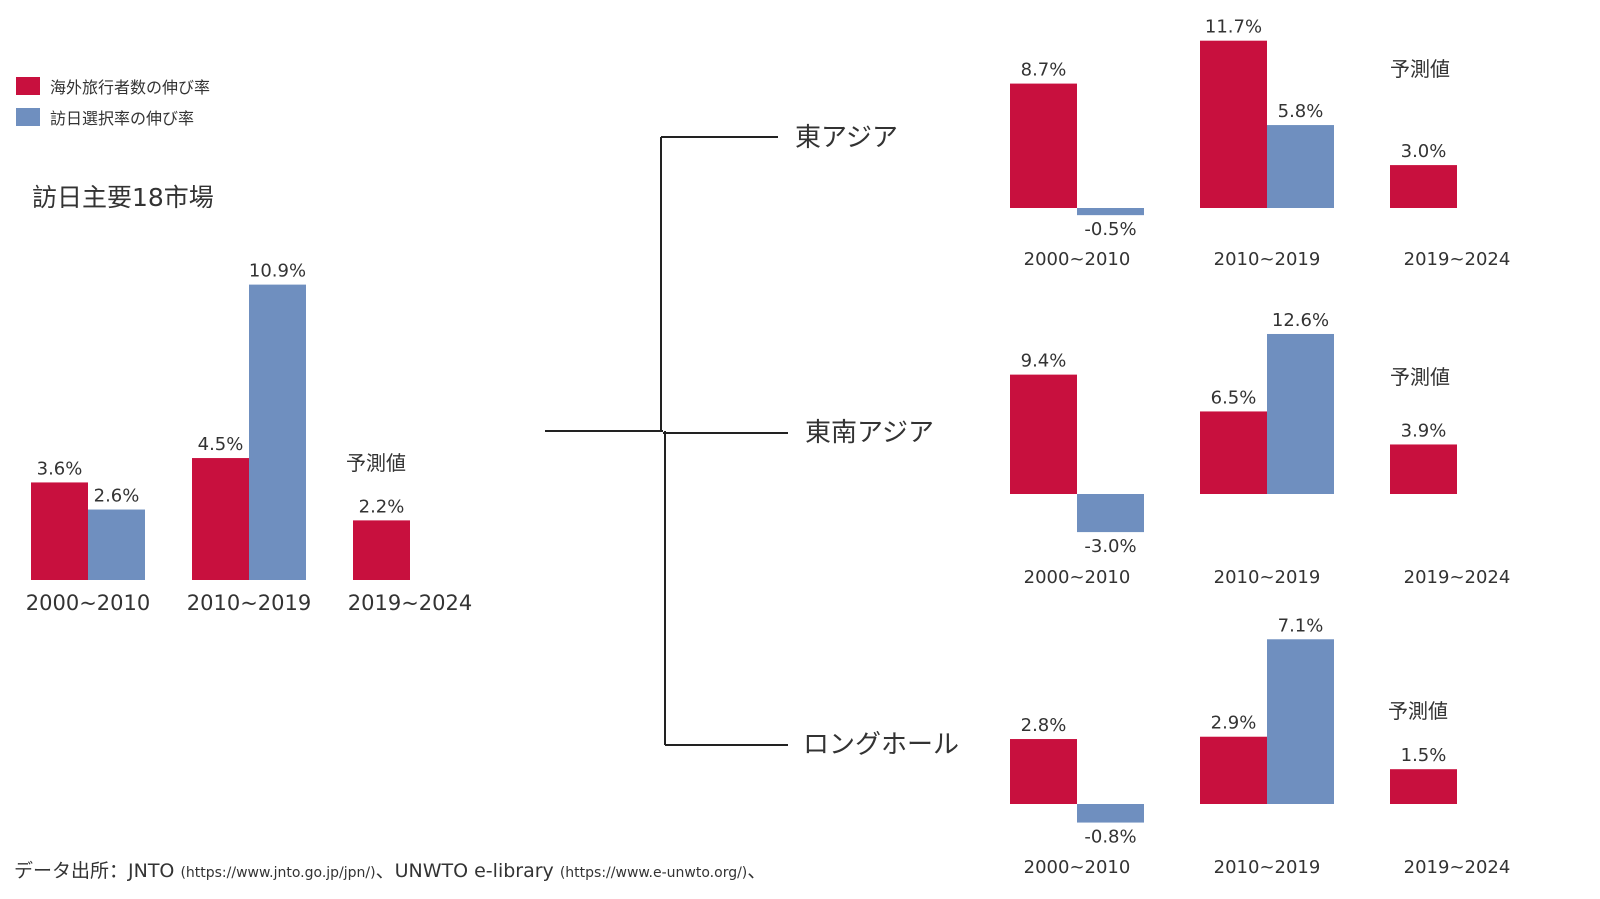 The width and height of the screenshot is (1600, 899). Describe the element at coordinates (653, 873) in the screenshot. I see `source-unwto-url: (https://www.e-unwto.org/)` at that location.